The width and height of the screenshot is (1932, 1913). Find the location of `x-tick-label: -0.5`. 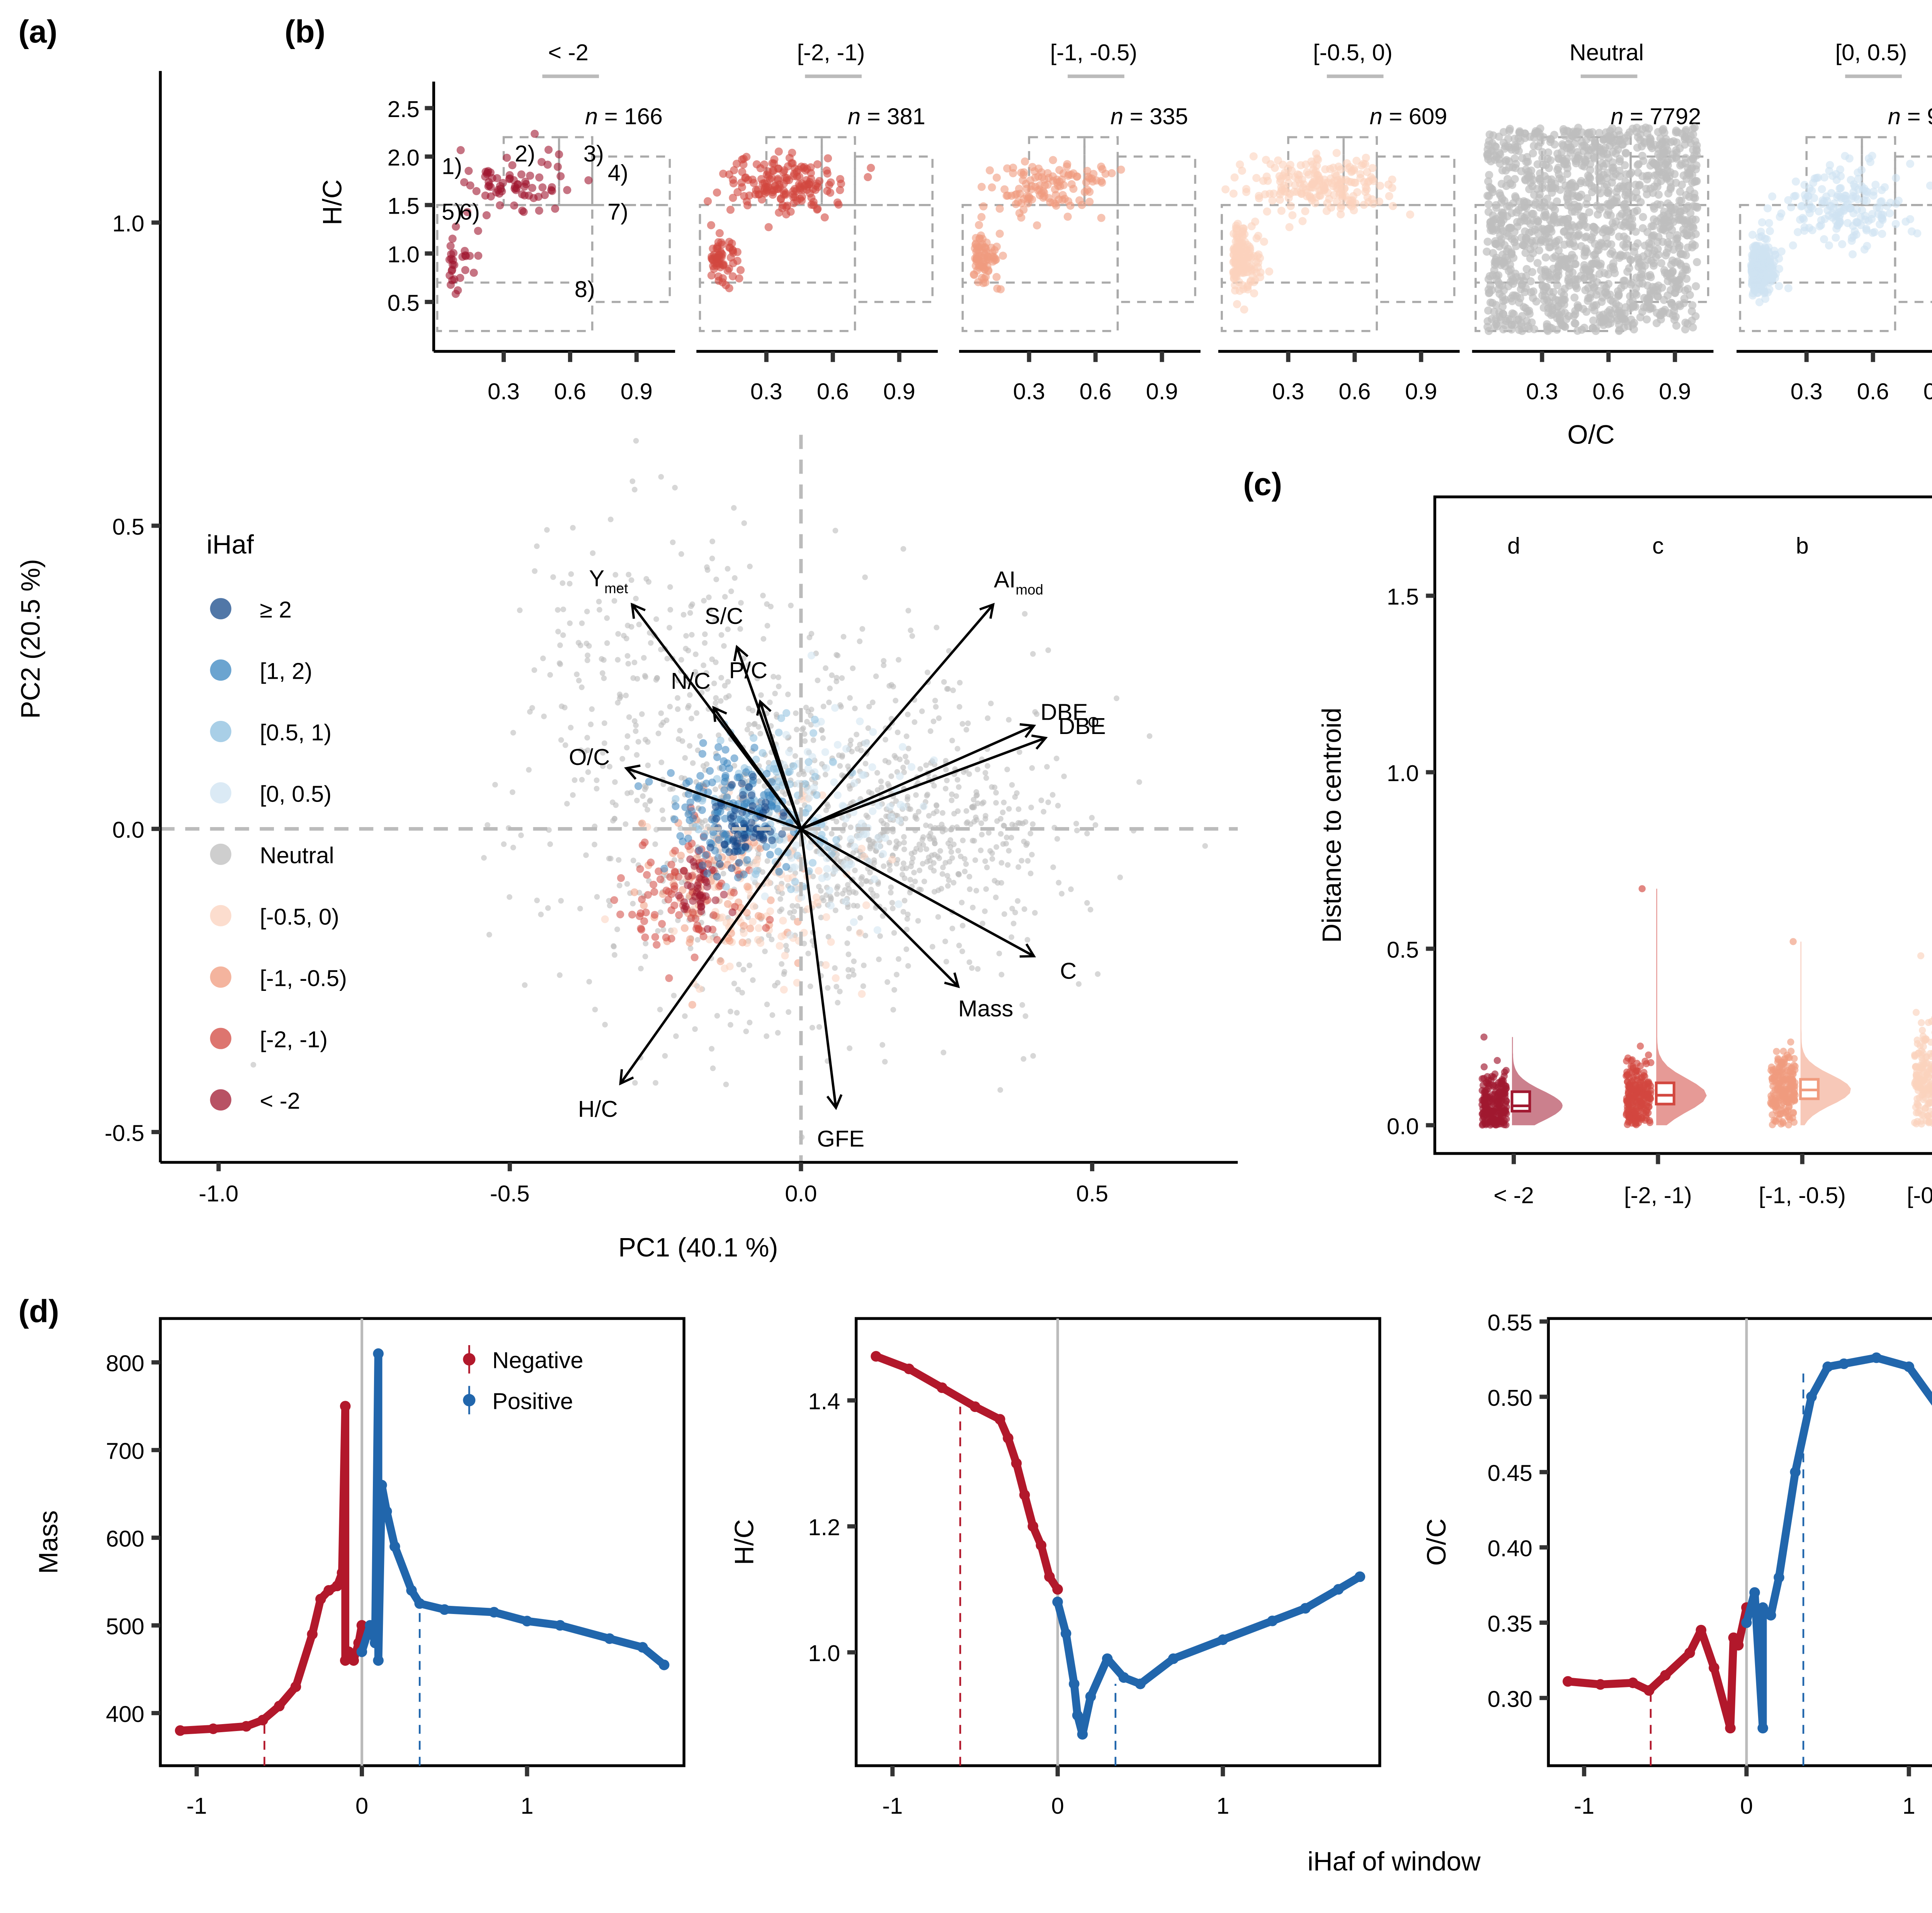

x-tick-label: -0.5 is located at coordinates (510, 1193).